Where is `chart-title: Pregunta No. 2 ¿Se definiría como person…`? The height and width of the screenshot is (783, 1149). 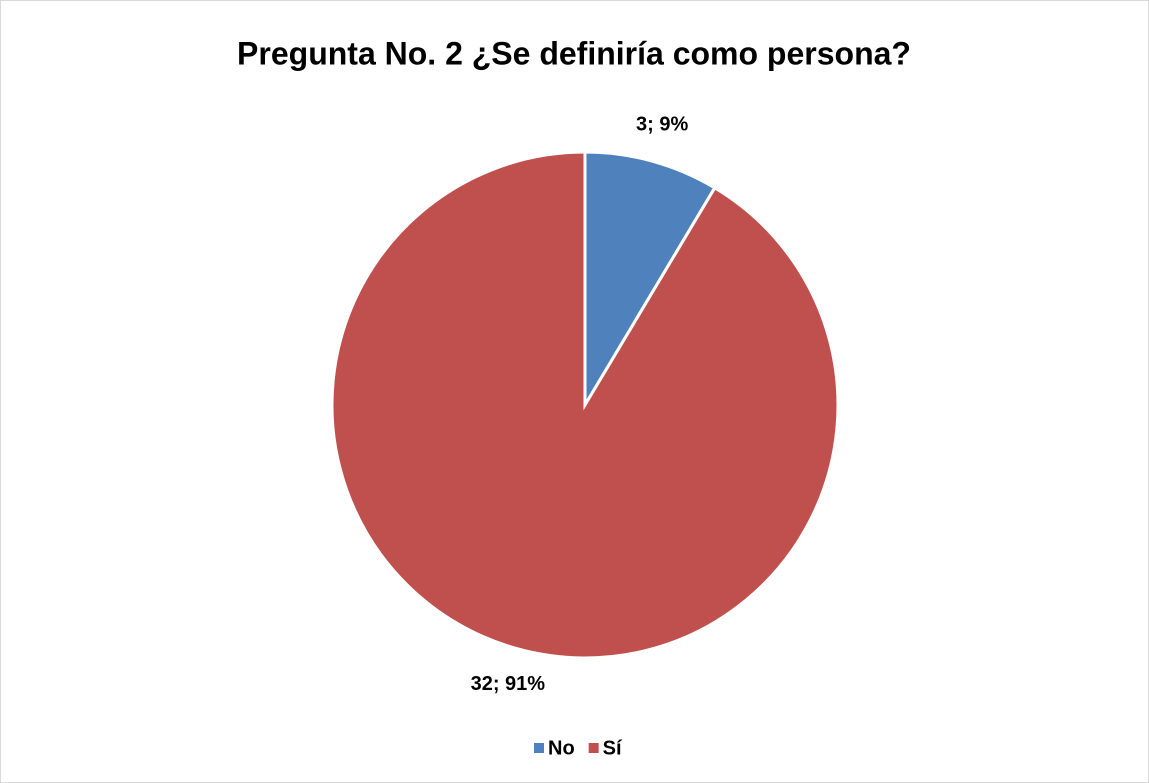 chart-title: Pregunta No. 2 ¿Se definiría como person… is located at coordinates (574, 53).